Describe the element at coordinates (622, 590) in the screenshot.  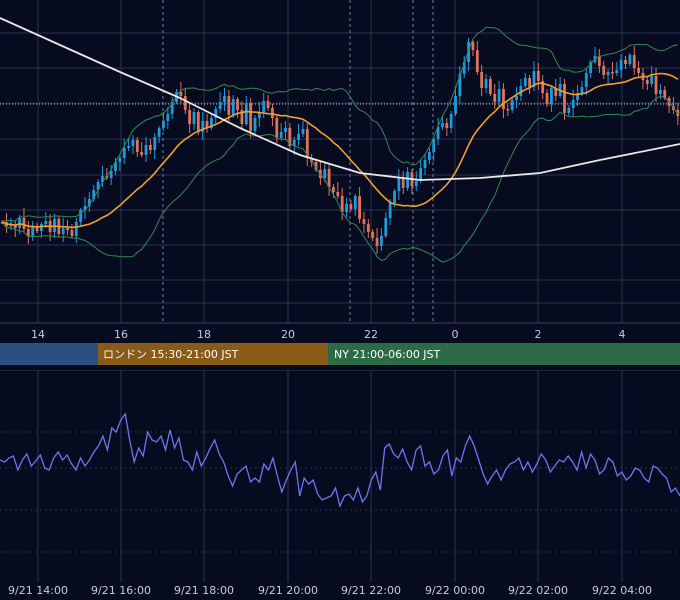
I see `osc-x-tick: 9/22 04:00` at that location.